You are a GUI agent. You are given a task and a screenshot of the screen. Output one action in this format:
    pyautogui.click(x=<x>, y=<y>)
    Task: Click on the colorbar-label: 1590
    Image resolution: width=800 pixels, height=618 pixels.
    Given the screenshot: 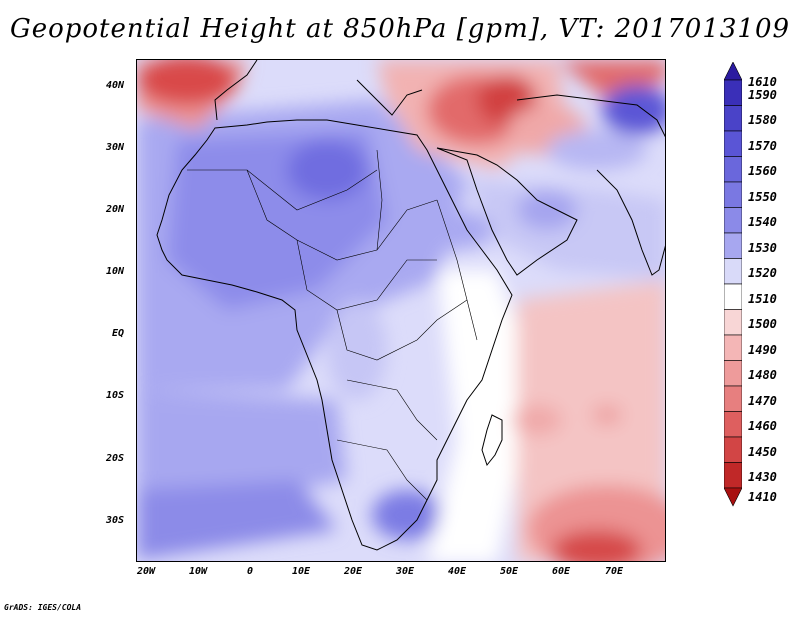 What is the action you would take?
    pyautogui.click(x=762, y=94)
    